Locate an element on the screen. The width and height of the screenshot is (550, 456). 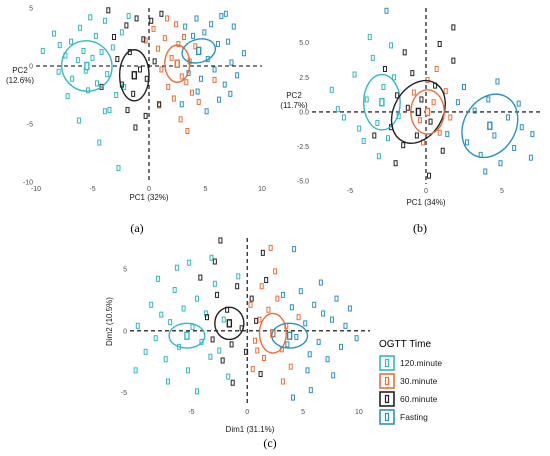
panel-b-ellipse-Fasting is located at coordinates (490, 126).